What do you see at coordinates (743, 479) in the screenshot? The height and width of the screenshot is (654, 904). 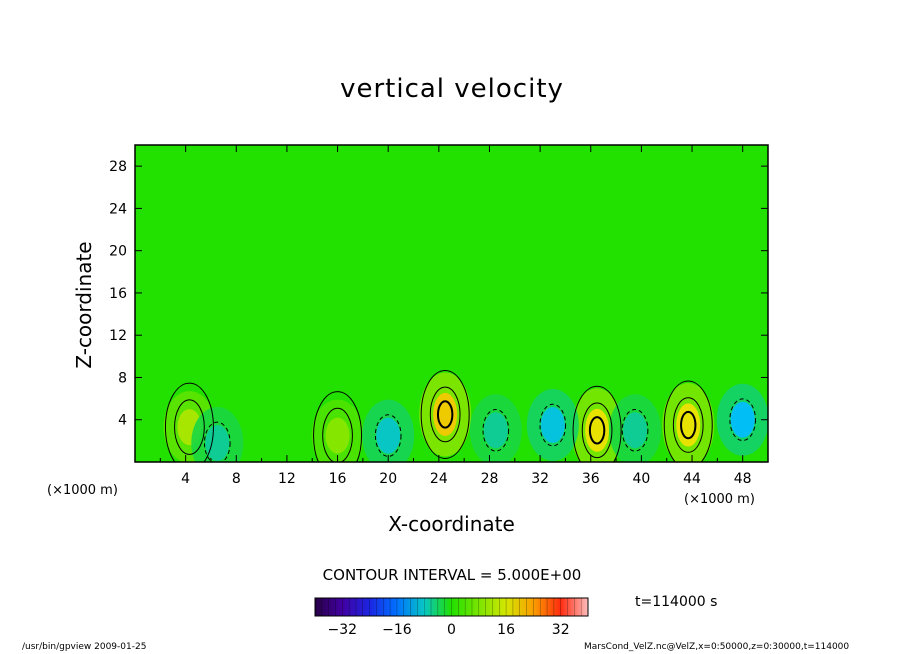 I see `x-tick-label: 48` at bounding box center [743, 479].